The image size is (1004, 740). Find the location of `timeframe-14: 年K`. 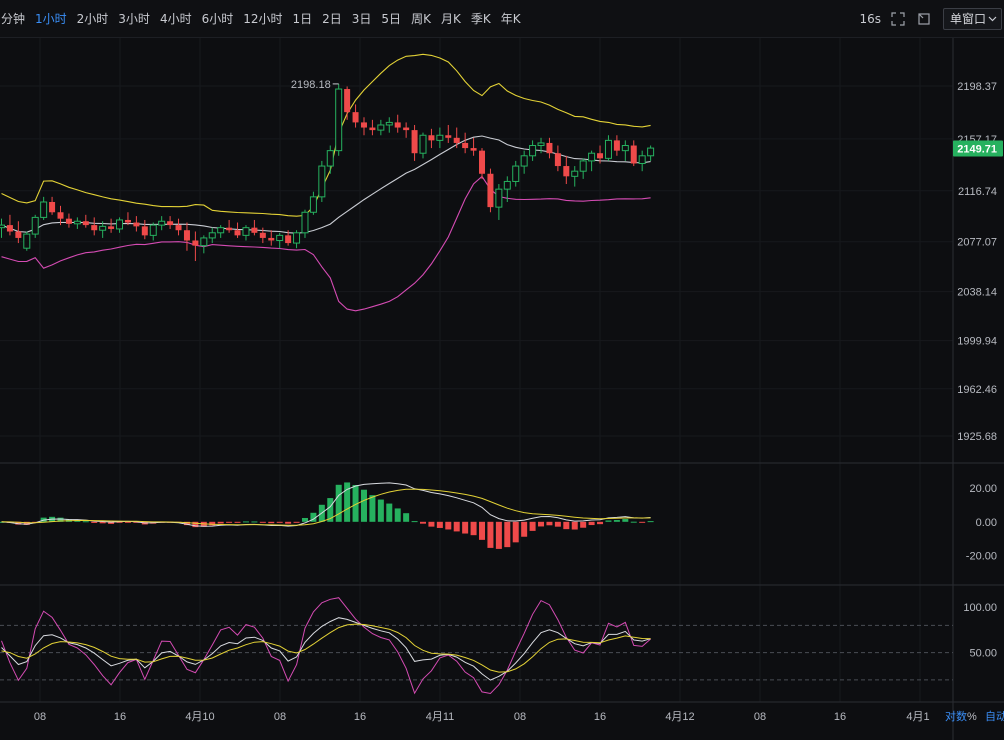

timeframe-14: 年K is located at coordinates (510, 19).